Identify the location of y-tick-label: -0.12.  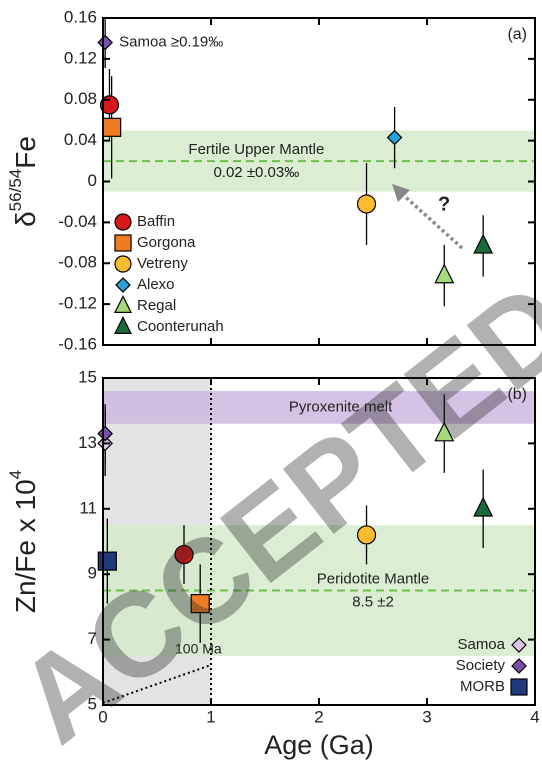
(77, 303).